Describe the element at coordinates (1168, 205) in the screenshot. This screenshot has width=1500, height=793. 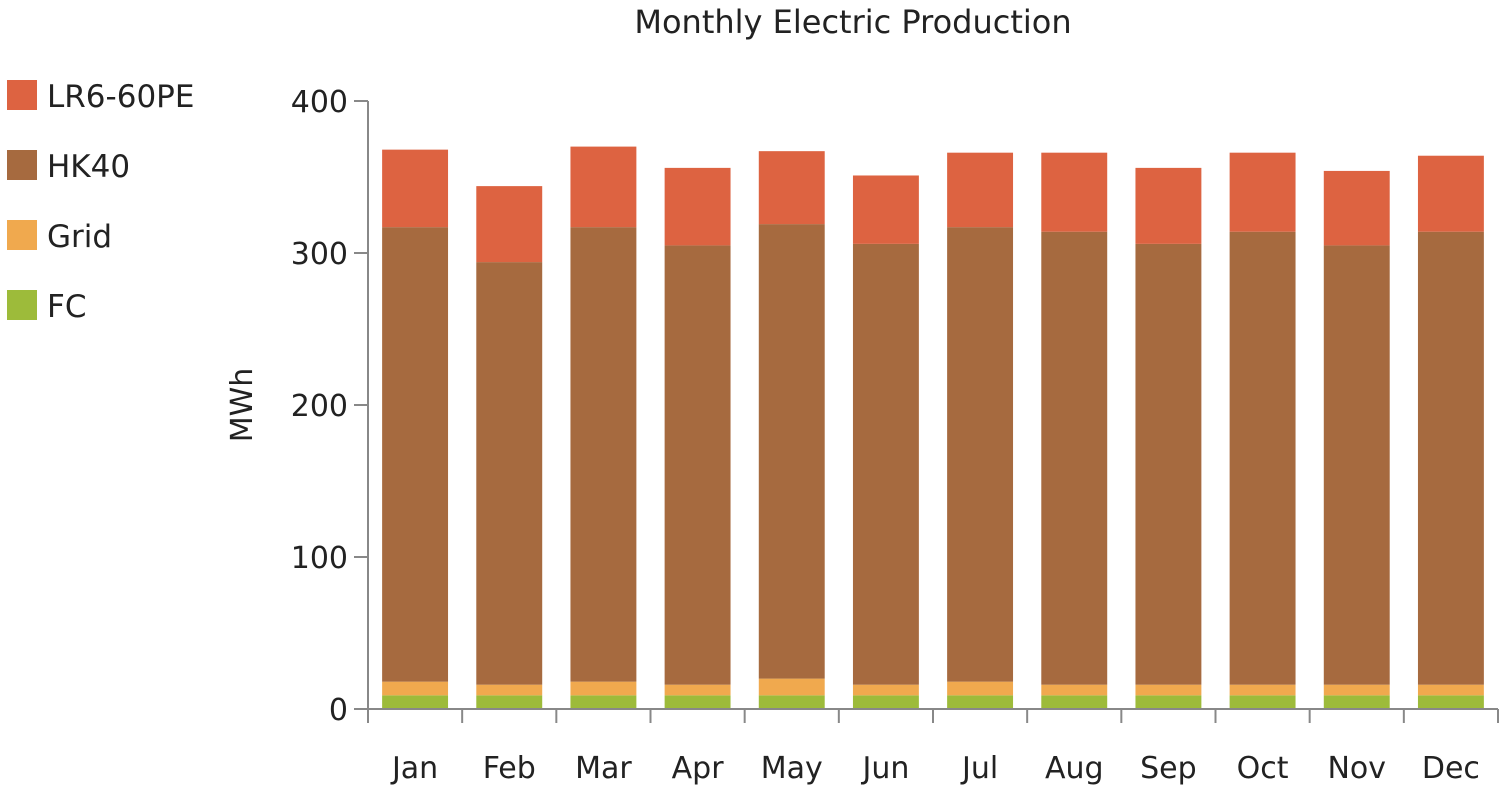
I see `bar-lr6-60pe-sep` at that location.